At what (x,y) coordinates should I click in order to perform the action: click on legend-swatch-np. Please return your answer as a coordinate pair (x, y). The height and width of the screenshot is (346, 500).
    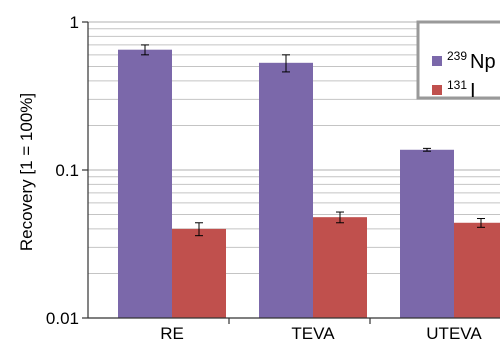
    Looking at the image, I should click on (437, 61).